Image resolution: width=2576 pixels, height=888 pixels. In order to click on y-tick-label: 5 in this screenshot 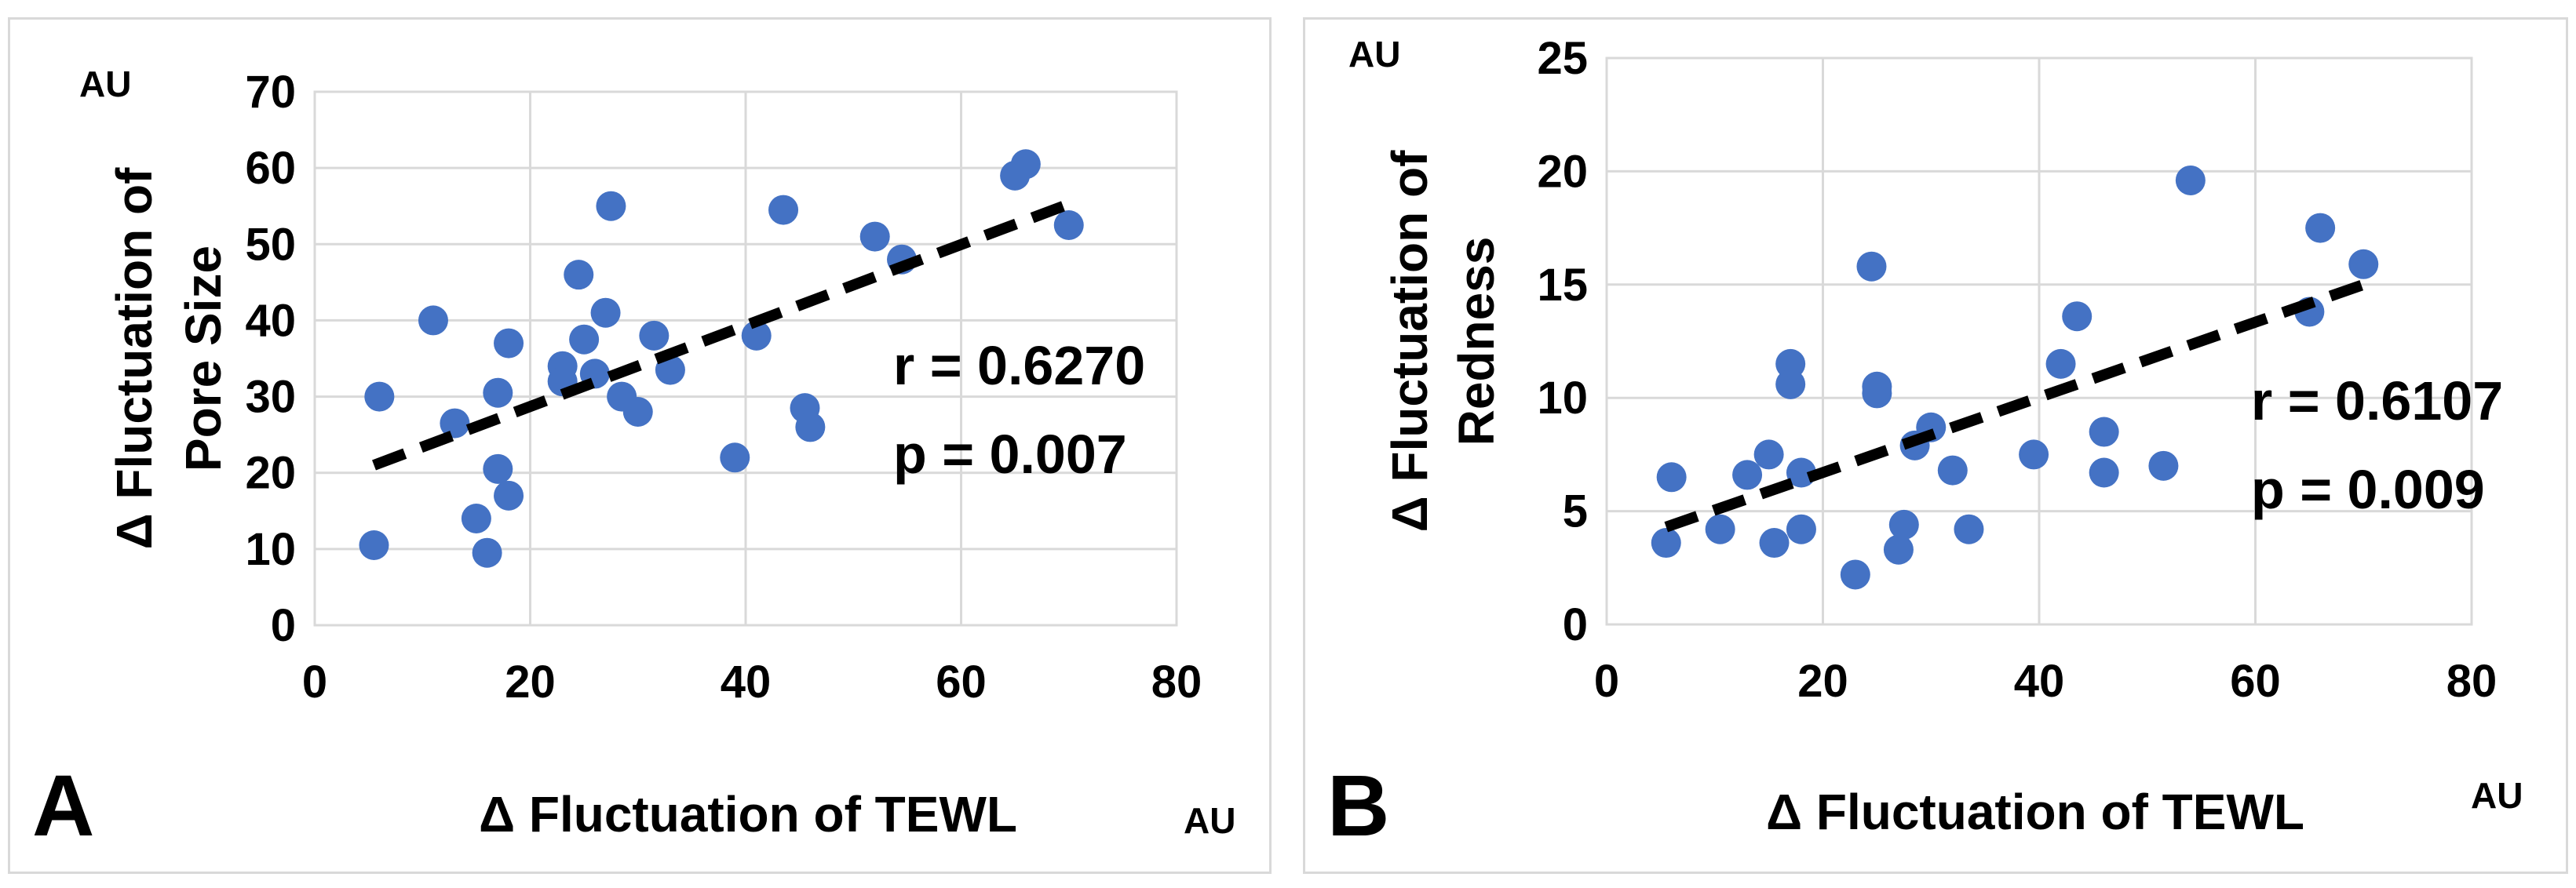, I will do `click(1575, 511)`.